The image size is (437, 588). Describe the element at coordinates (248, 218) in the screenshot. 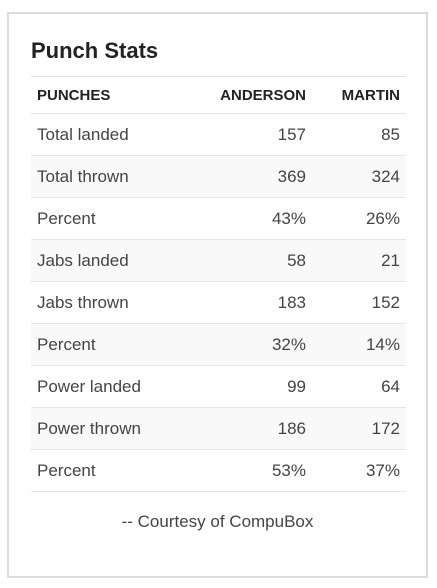

I see `anderson-value: 43%` at that location.